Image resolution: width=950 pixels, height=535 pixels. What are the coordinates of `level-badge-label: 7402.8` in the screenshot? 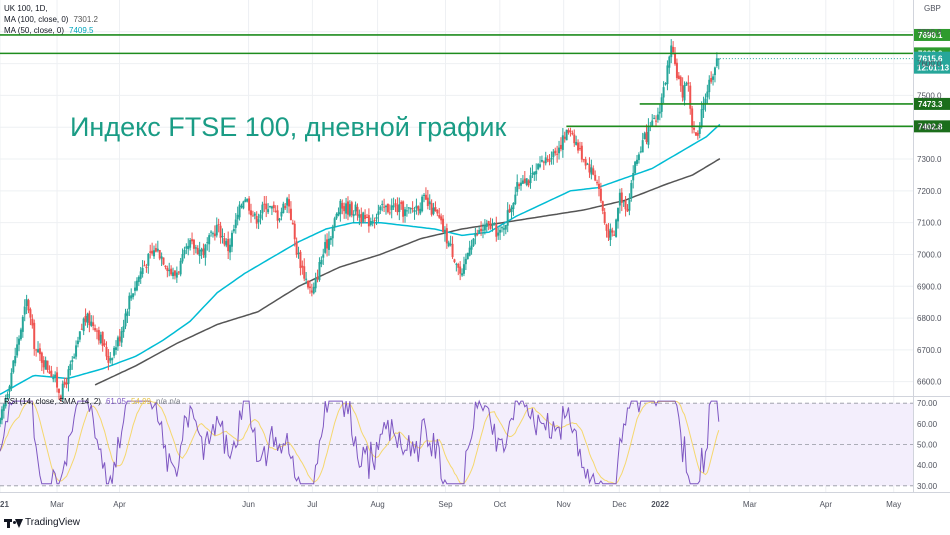 It's located at (930, 126).